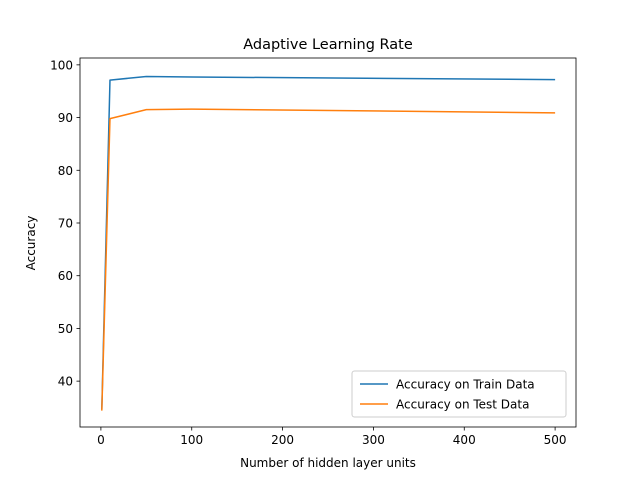  What do you see at coordinates (282, 440) in the screenshot?
I see `x-tick-label: 200` at bounding box center [282, 440].